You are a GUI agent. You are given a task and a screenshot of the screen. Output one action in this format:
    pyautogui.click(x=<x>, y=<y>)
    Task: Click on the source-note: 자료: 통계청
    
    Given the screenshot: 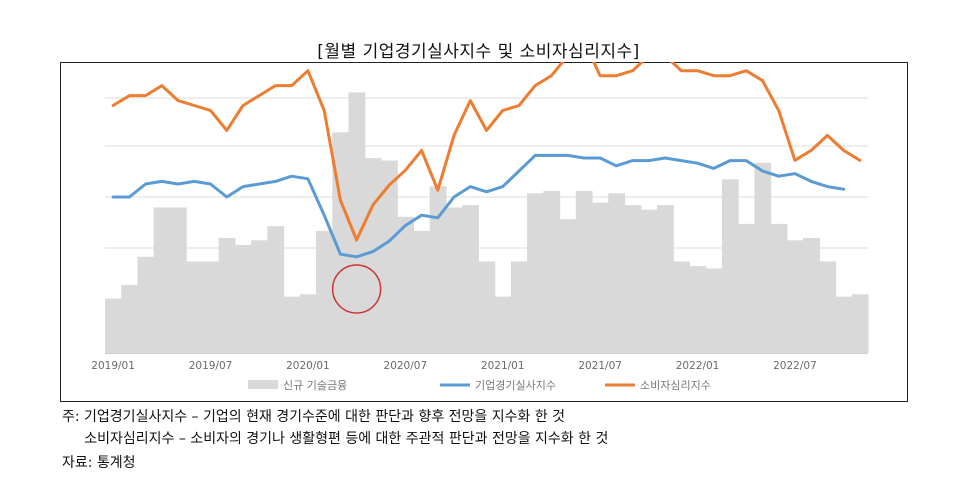 What is the action you would take?
    pyautogui.click(x=99, y=463)
    